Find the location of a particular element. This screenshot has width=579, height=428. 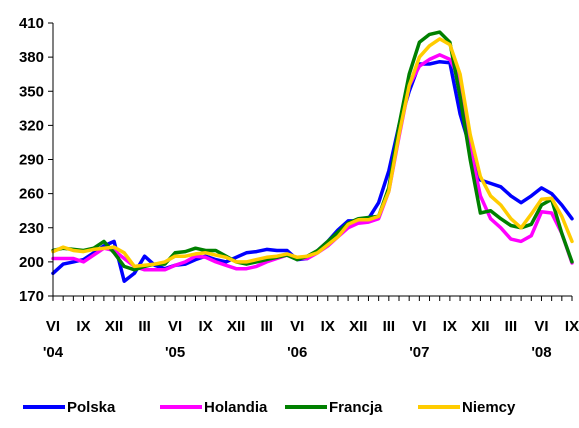

legend-item-polska: Polska is located at coordinates (69, 407).